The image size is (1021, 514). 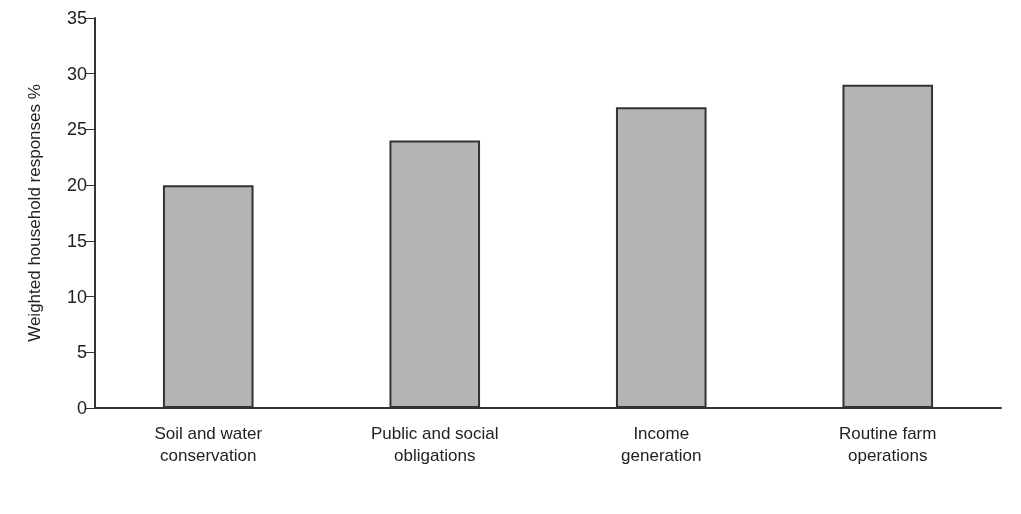 I want to click on y-tick-label: 35, so click(x=76, y=18).